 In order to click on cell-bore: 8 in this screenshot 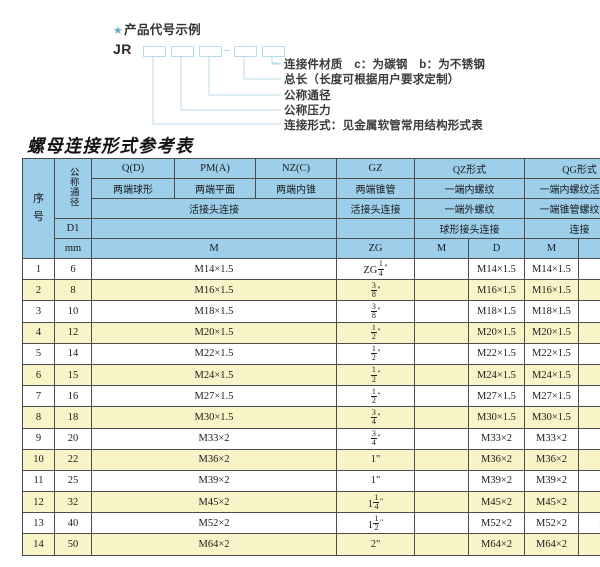, I will do `click(73, 290)`.